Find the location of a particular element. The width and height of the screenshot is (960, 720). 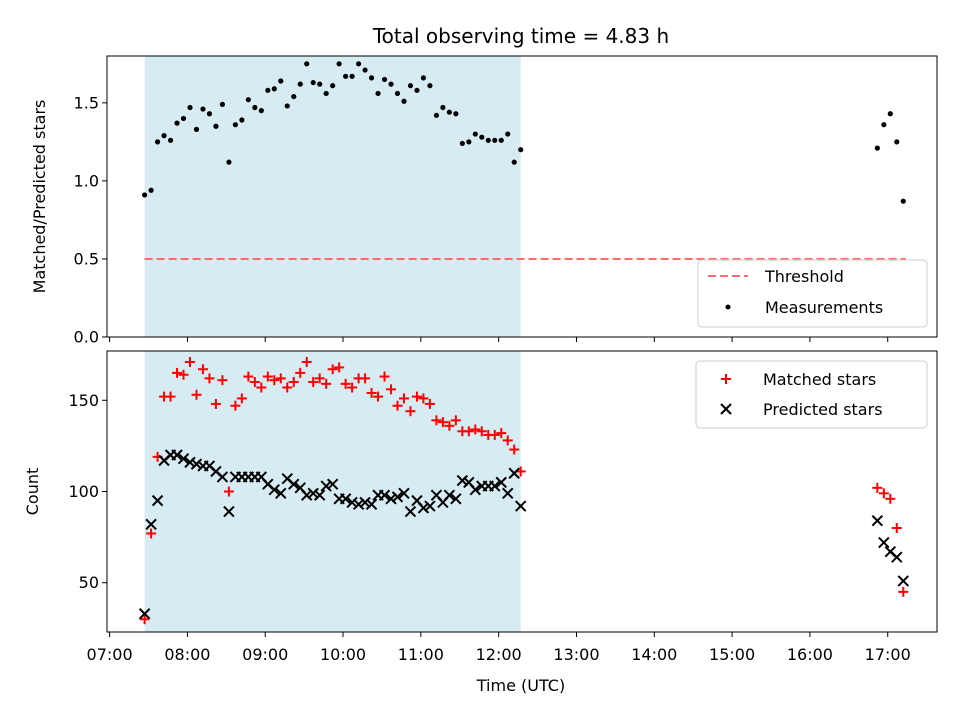

count-legend-box is located at coordinates (811, 394).